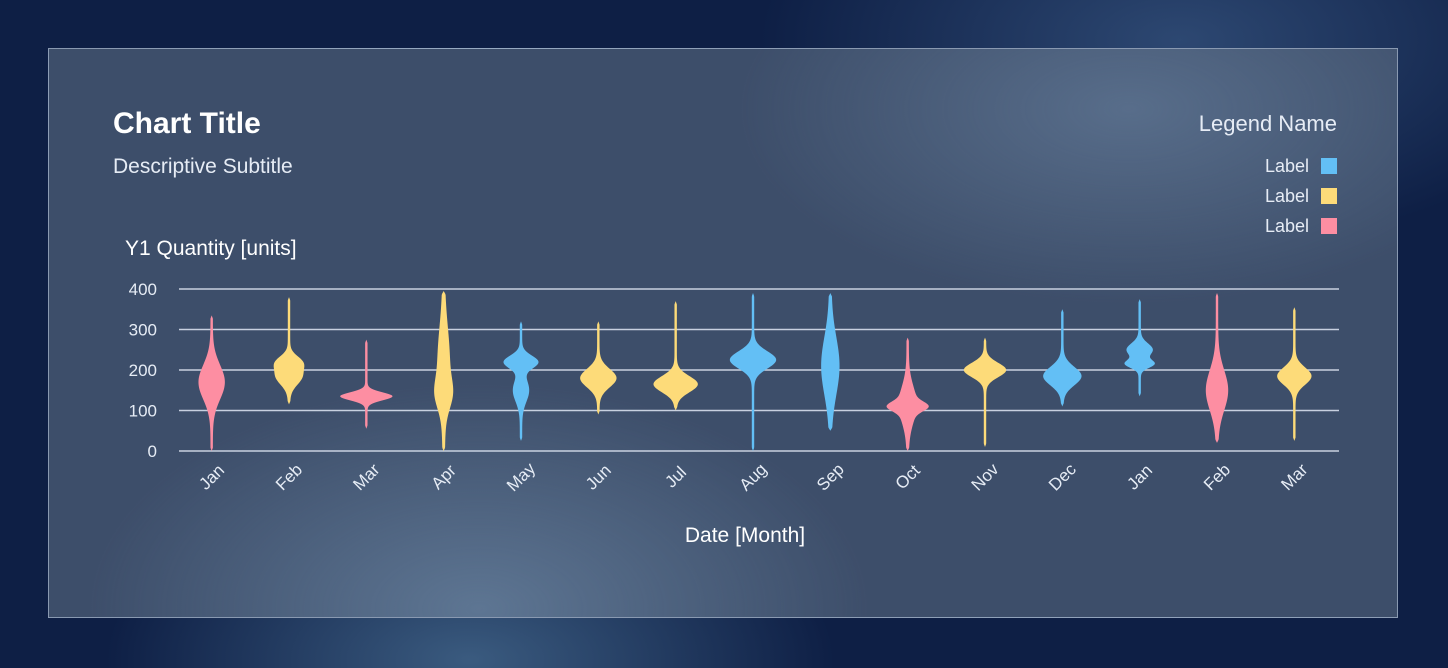 Image resolution: width=1448 pixels, height=668 pixels. I want to click on violin-sep, so click(830, 362).